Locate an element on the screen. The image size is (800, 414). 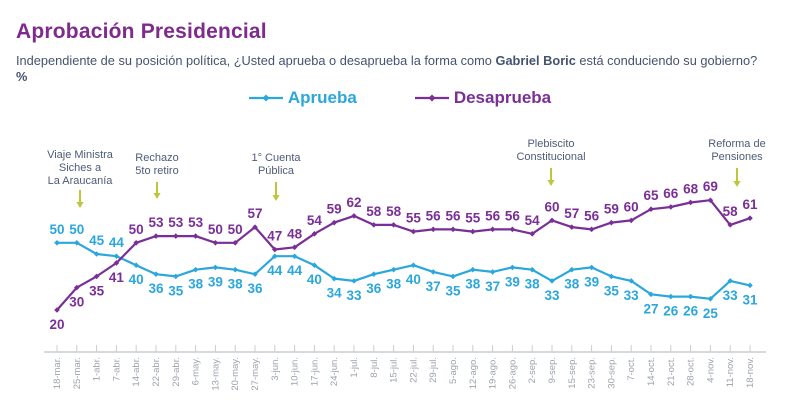
x-axis-label: 3-jun. is located at coordinates (275, 369).